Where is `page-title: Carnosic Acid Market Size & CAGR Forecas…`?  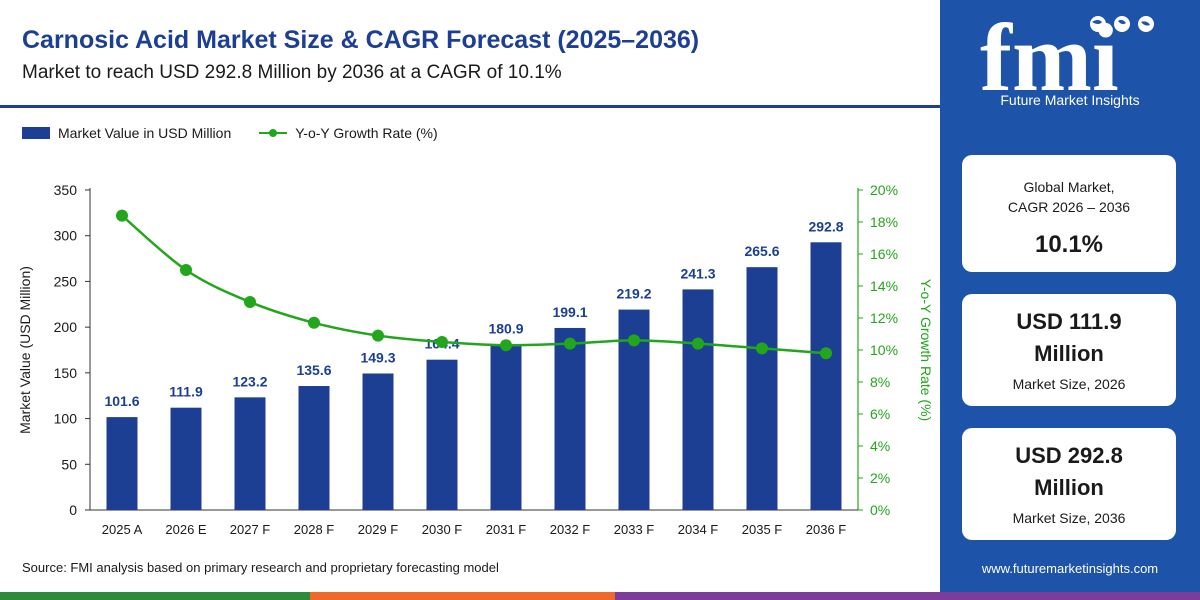 page-title: Carnosic Acid Market Size & CAGR Forecas… is located at coordinates (361, 40).